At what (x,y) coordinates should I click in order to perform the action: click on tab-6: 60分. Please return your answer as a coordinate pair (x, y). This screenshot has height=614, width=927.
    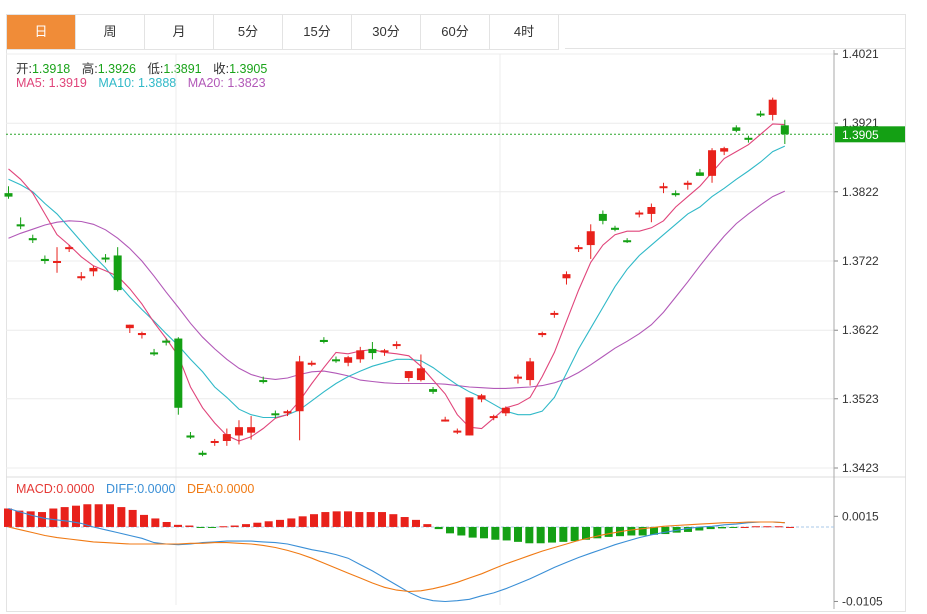
    Looking at the image, I should click on (455, 32).